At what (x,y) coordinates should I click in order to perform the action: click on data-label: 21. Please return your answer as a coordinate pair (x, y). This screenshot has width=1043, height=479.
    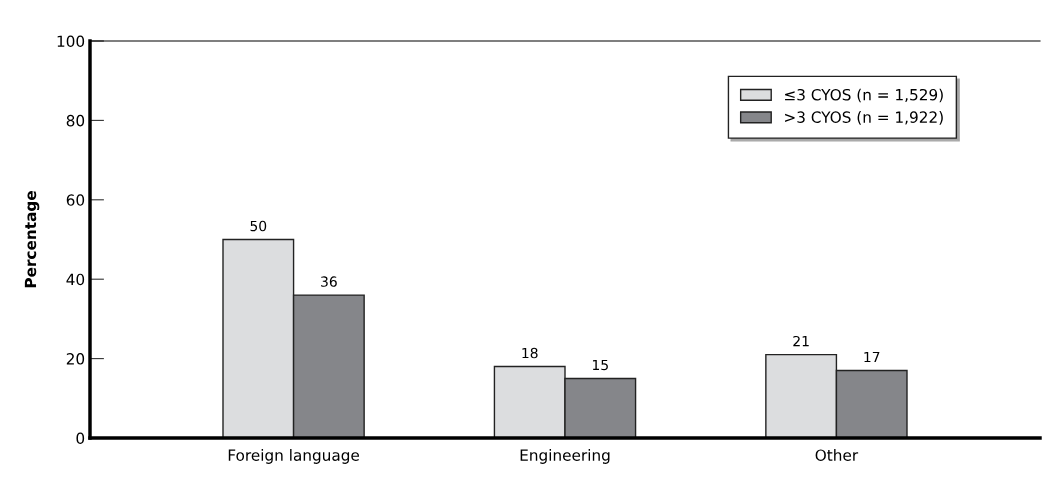
    Looking at the image, I should click on (801, 341).